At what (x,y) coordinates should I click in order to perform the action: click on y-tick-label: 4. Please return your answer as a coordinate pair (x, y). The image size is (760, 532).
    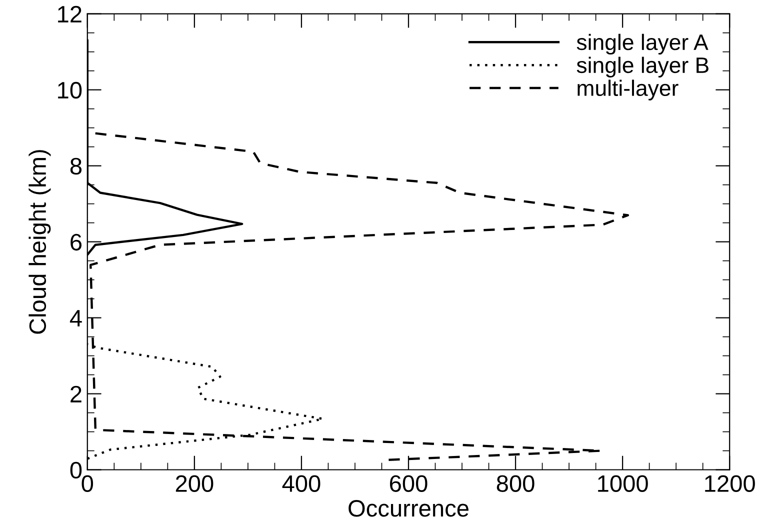
    Looking at the image, I should click on (76, 318).